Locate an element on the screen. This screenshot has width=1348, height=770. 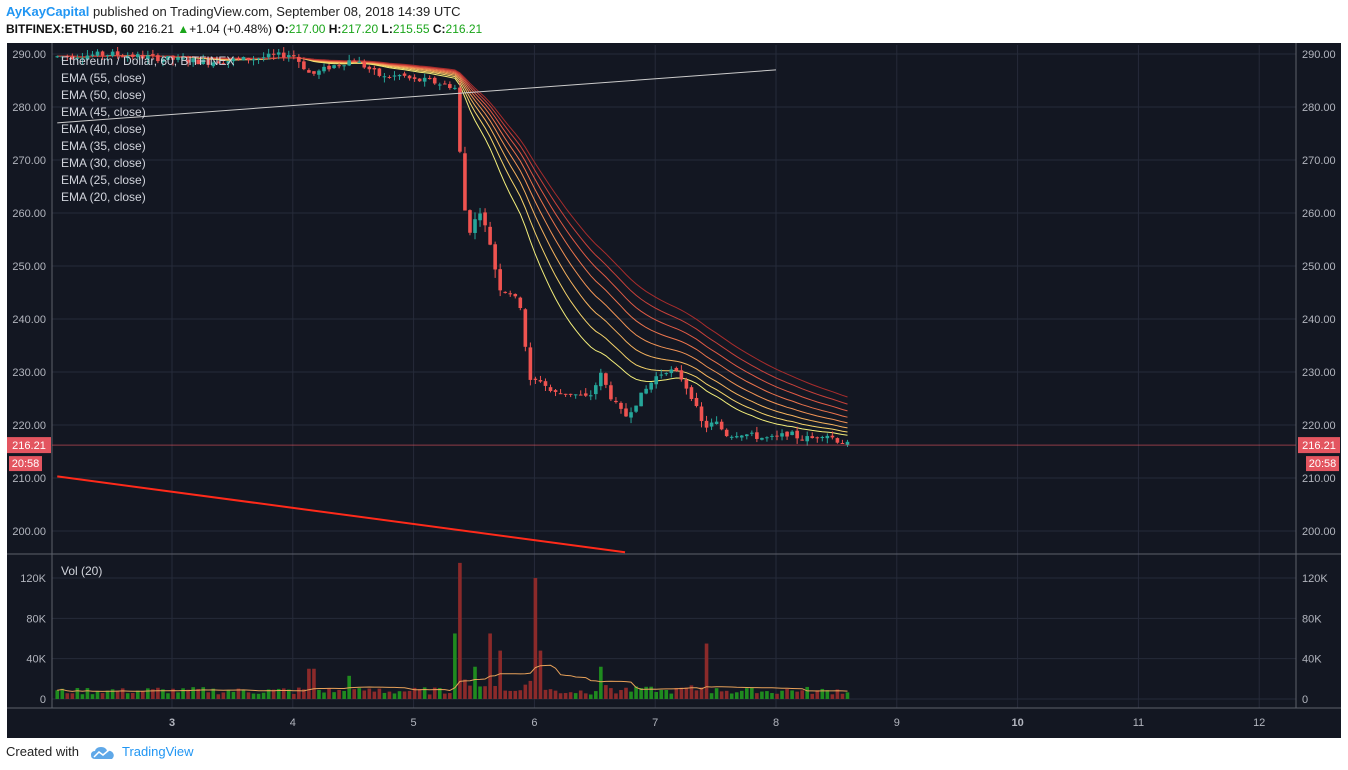
price-tick-label-left: 210.00 is located at coordinates (29, 479).